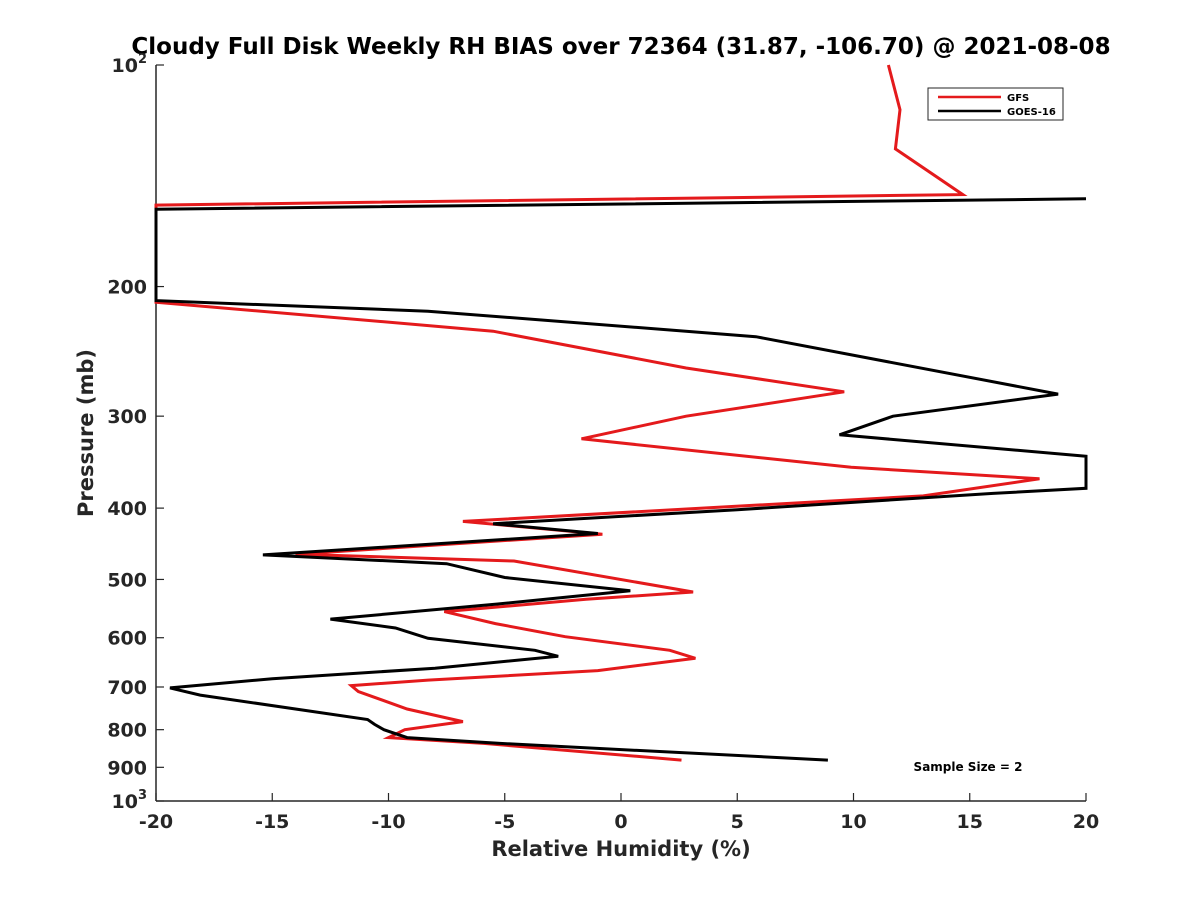 This screenshot has height=900, width=1200. What do you see at coordinates (1031, 112) in the screenshot?
I see `legend-label-goes16: GOES-16` at bounding box center [1031, 112].